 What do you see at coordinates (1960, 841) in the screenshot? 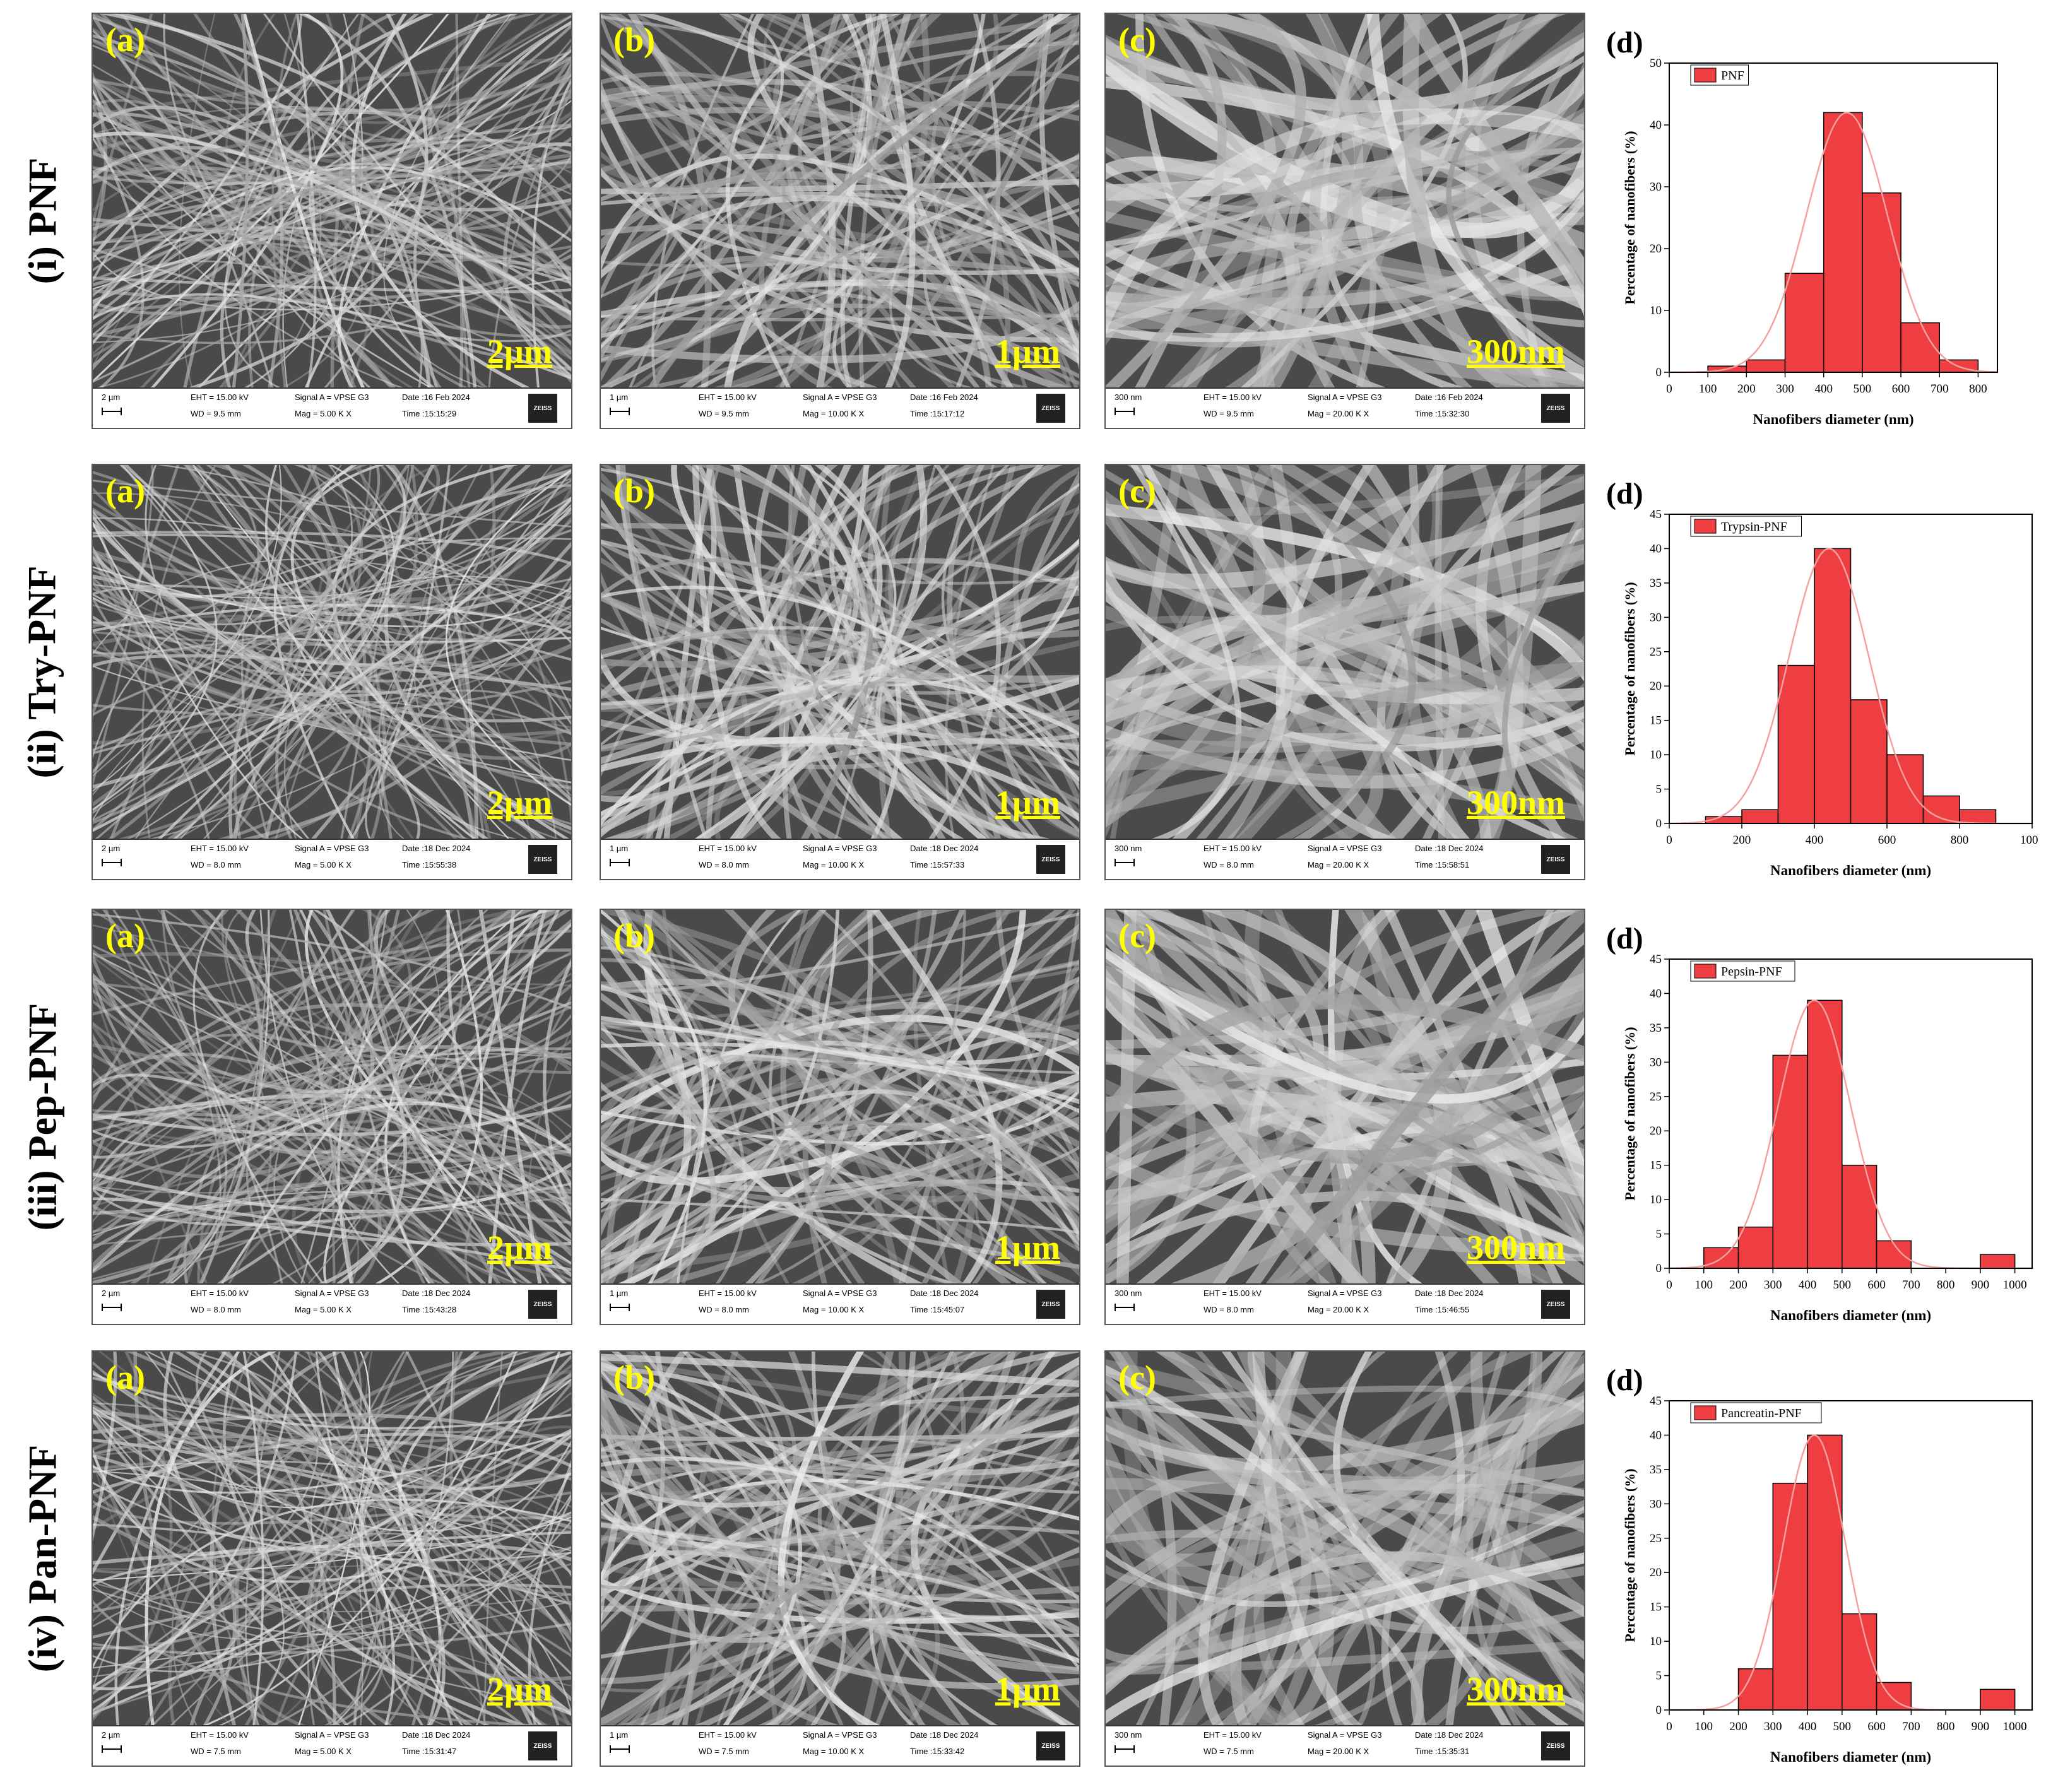
I see `x-tick-label: 800` at bounding box center [1960, 841].